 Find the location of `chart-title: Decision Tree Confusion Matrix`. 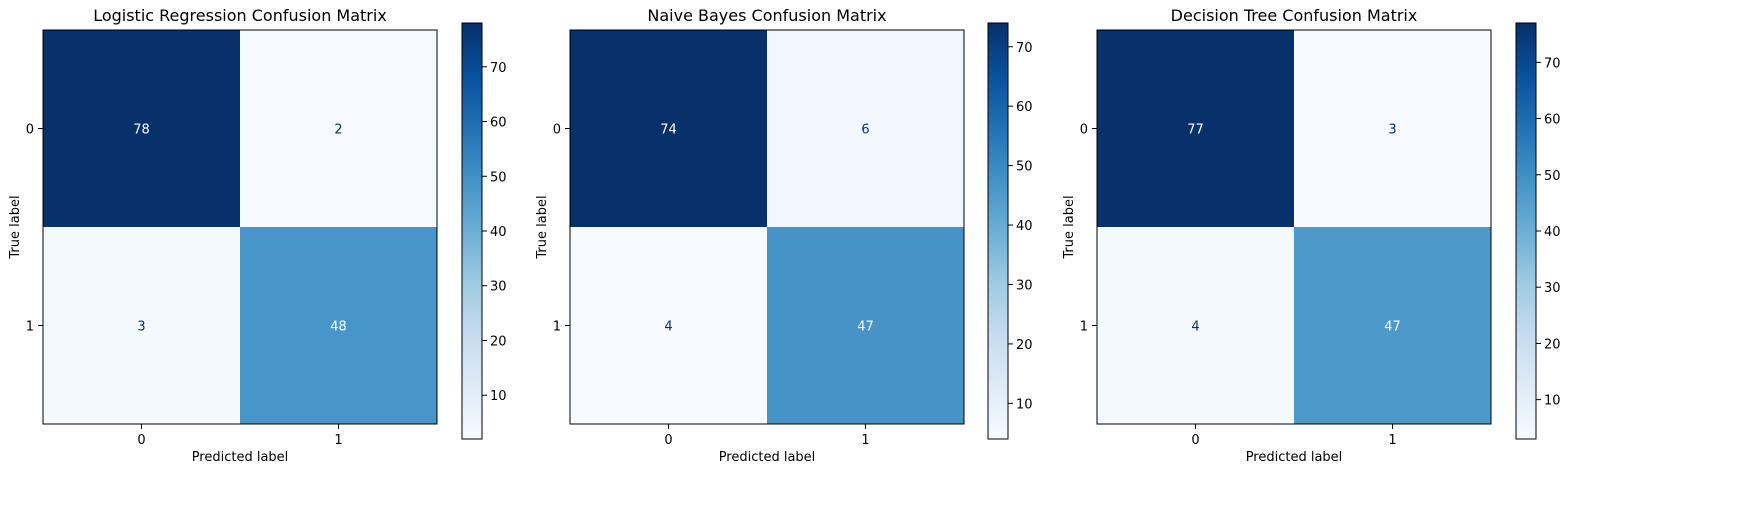

chart-title: Decision Tree Confusion Matrix is located at coordinates (1294, 15).